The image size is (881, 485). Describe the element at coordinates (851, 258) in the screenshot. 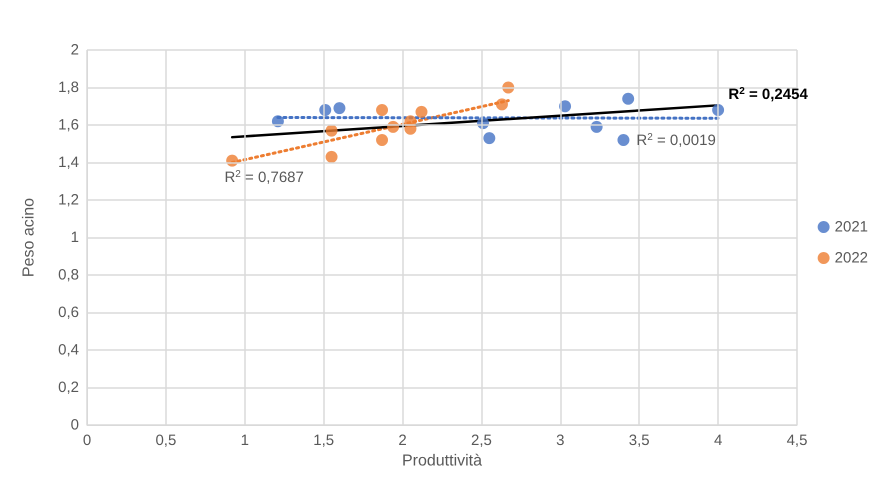

I see `legend-label: 2022` at that location.